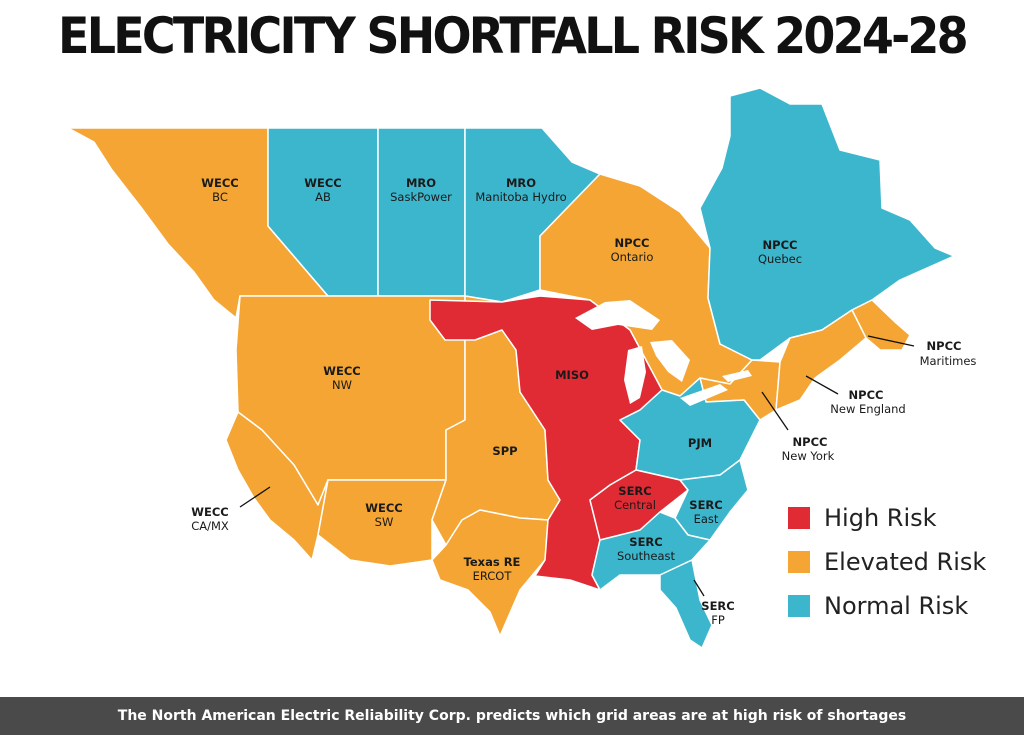 This screenshot has height=735, width=1024. Describe the element at coordinates (821, 360) in the screenshot. I see `region-npcc-new-england` at that location.